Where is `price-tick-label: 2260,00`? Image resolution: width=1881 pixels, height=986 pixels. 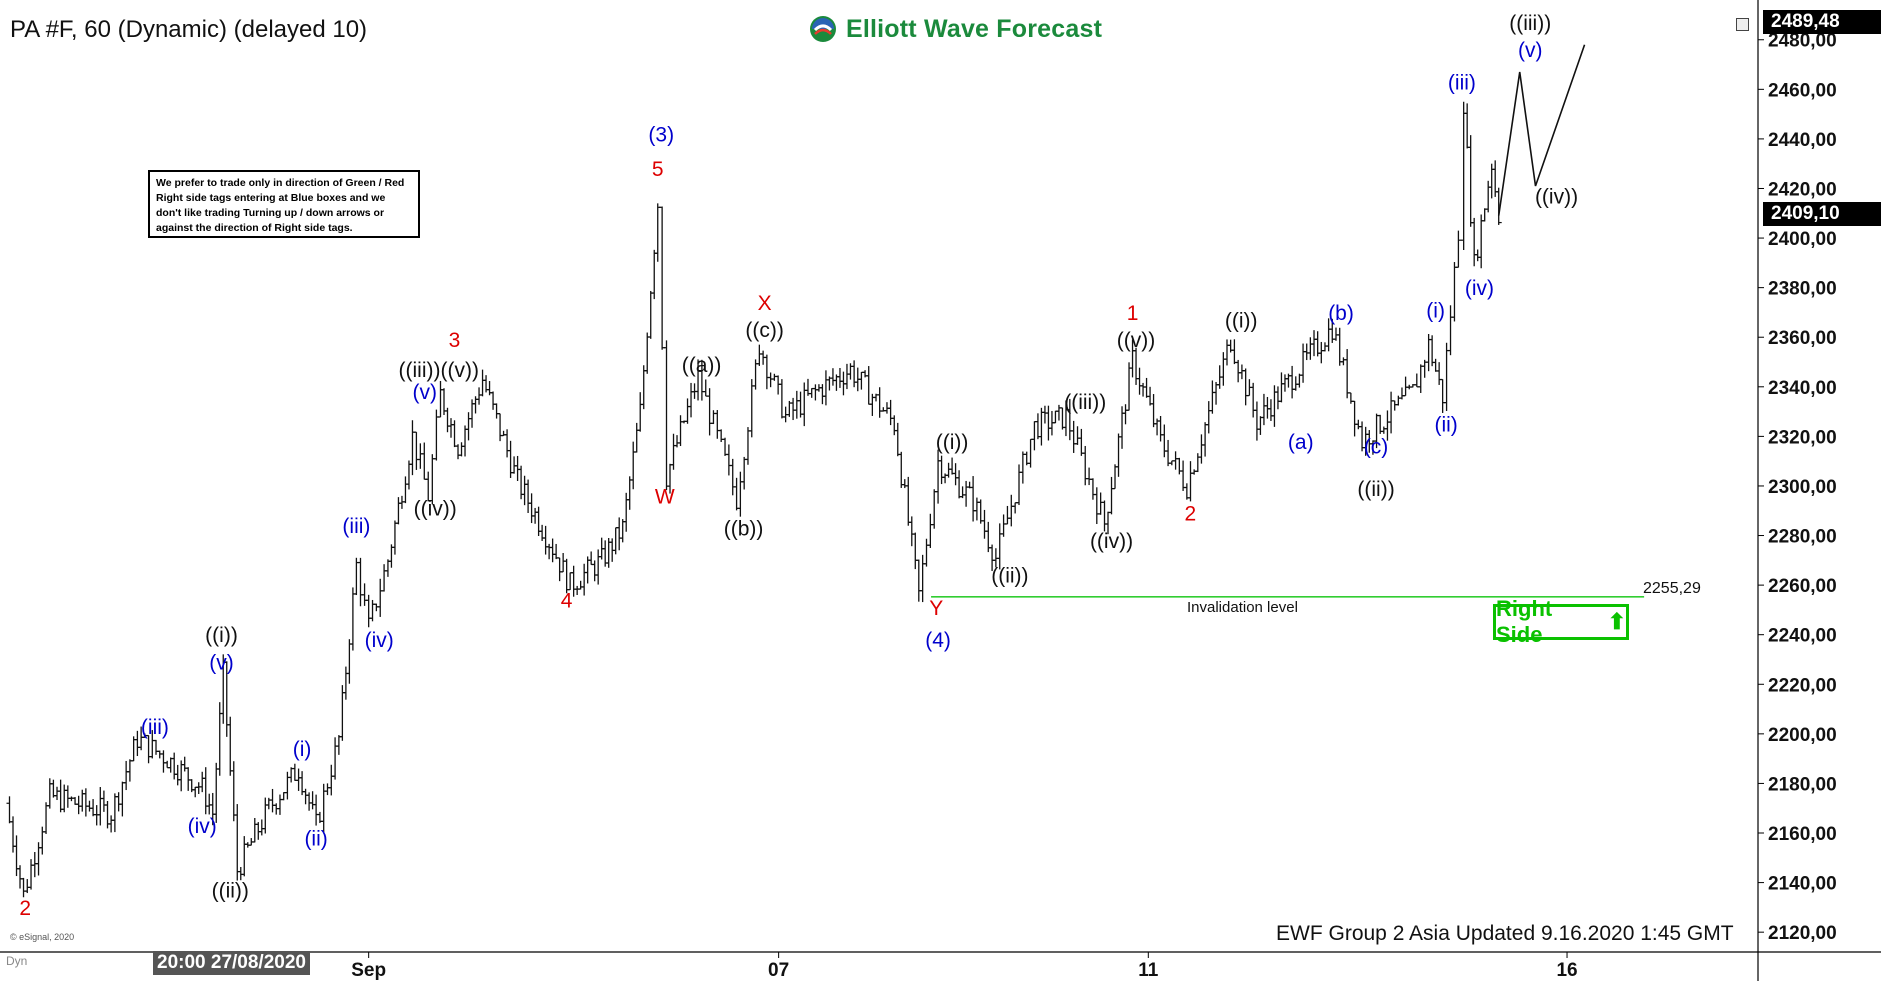 price-tick-label: 2260,00 is located at coordinates (1802, 586).